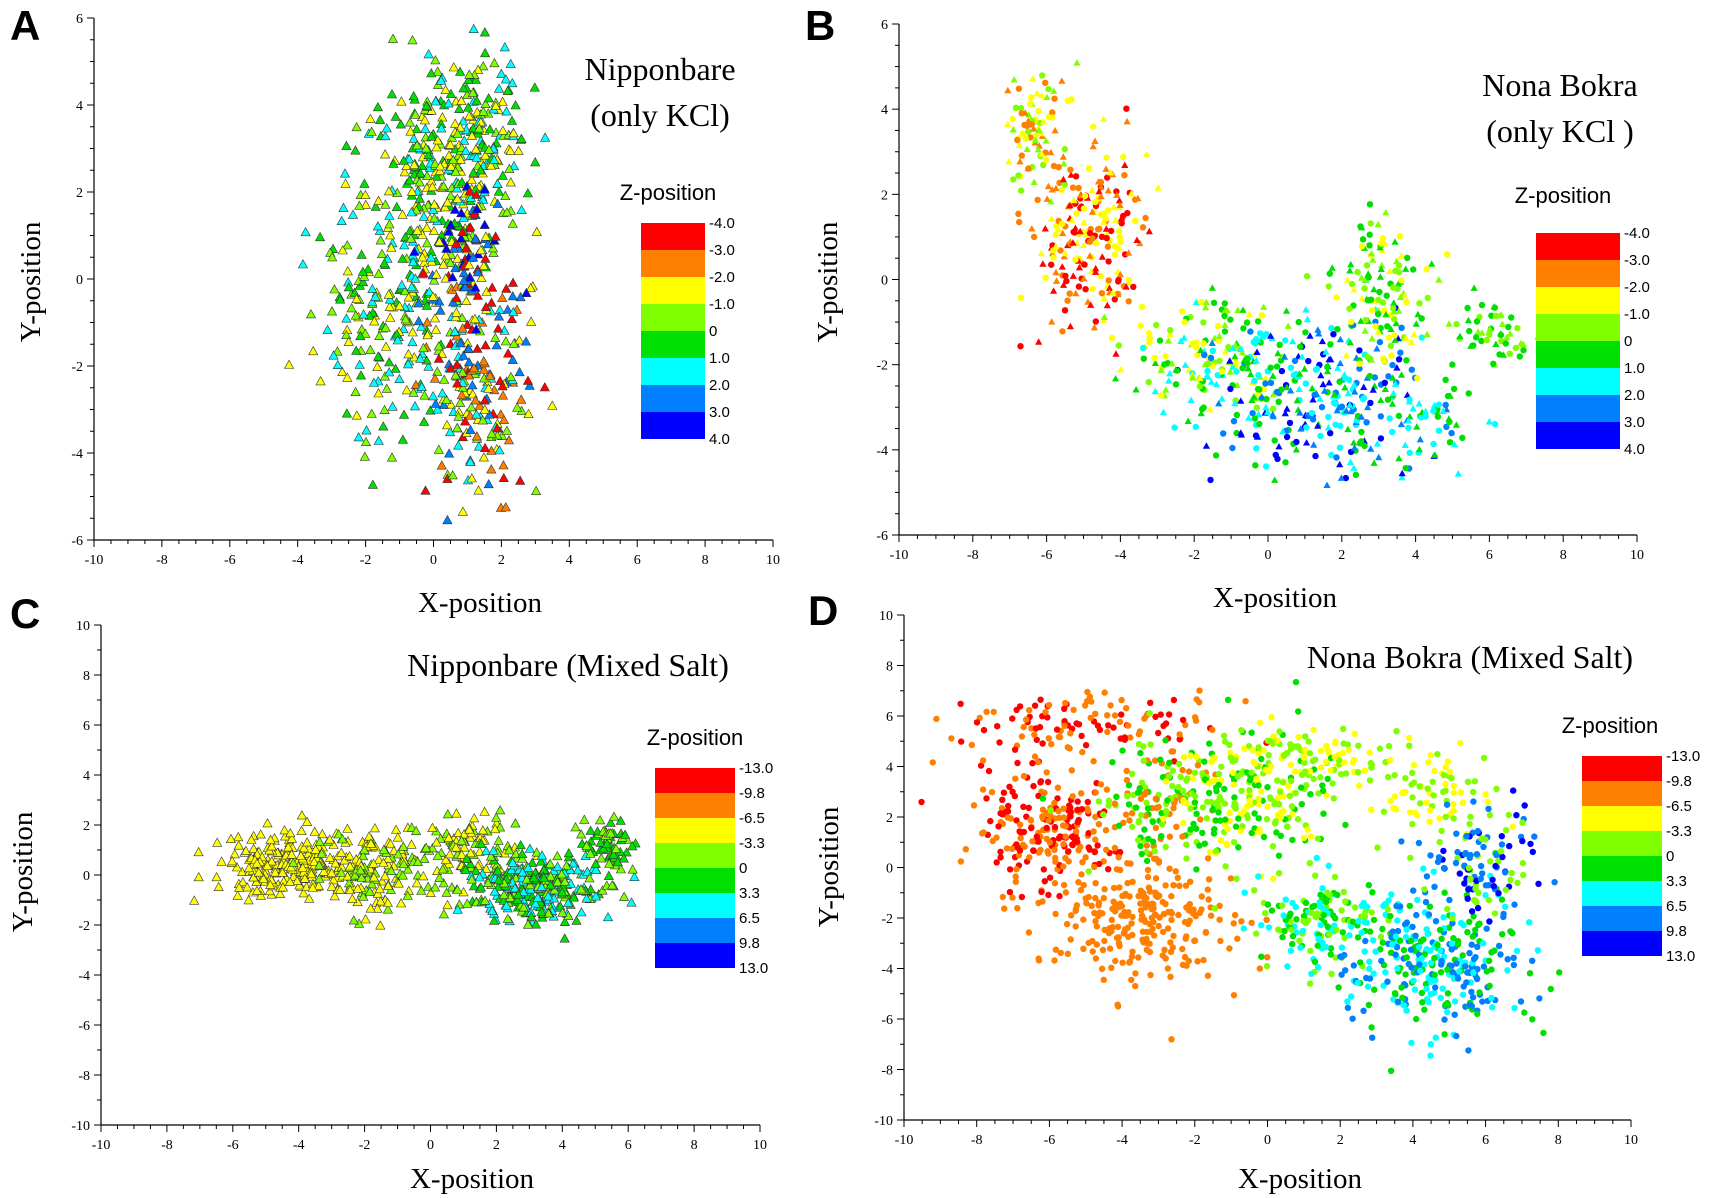 This screenshot has width=1713, height=1198. What do you see at coordinates (829, 866) in the screenshot?
I see `y-axis-title-d: Y-position` at bounding box center [829, 866].